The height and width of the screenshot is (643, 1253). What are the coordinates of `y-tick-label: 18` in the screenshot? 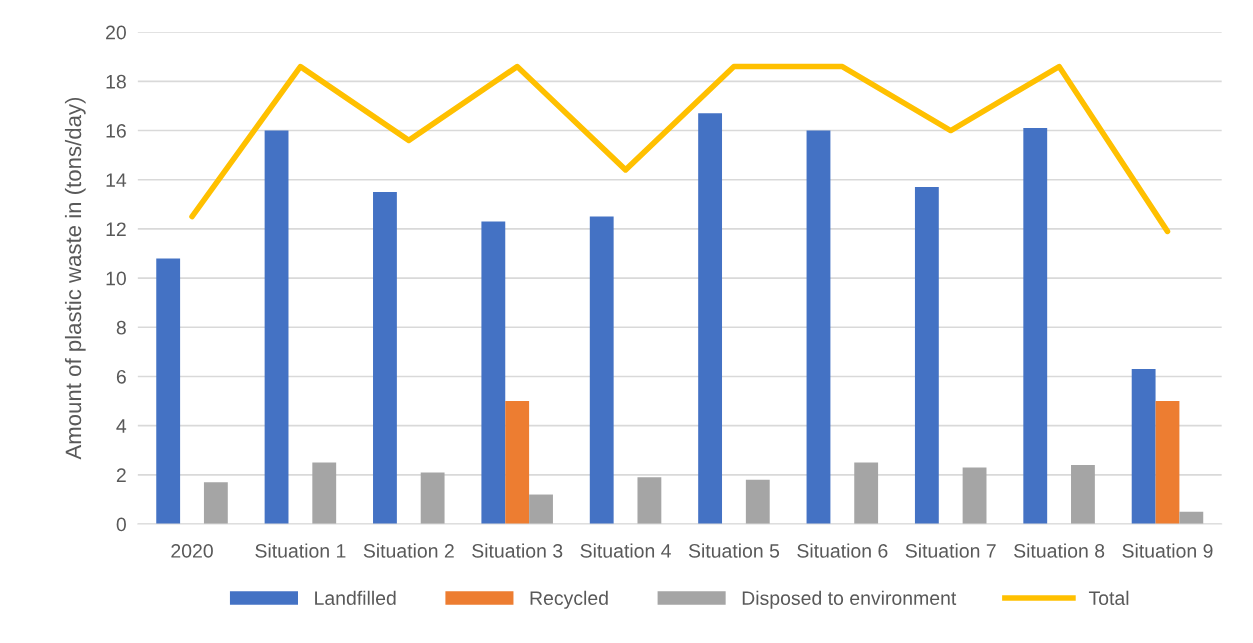 It's located at (116, 81).